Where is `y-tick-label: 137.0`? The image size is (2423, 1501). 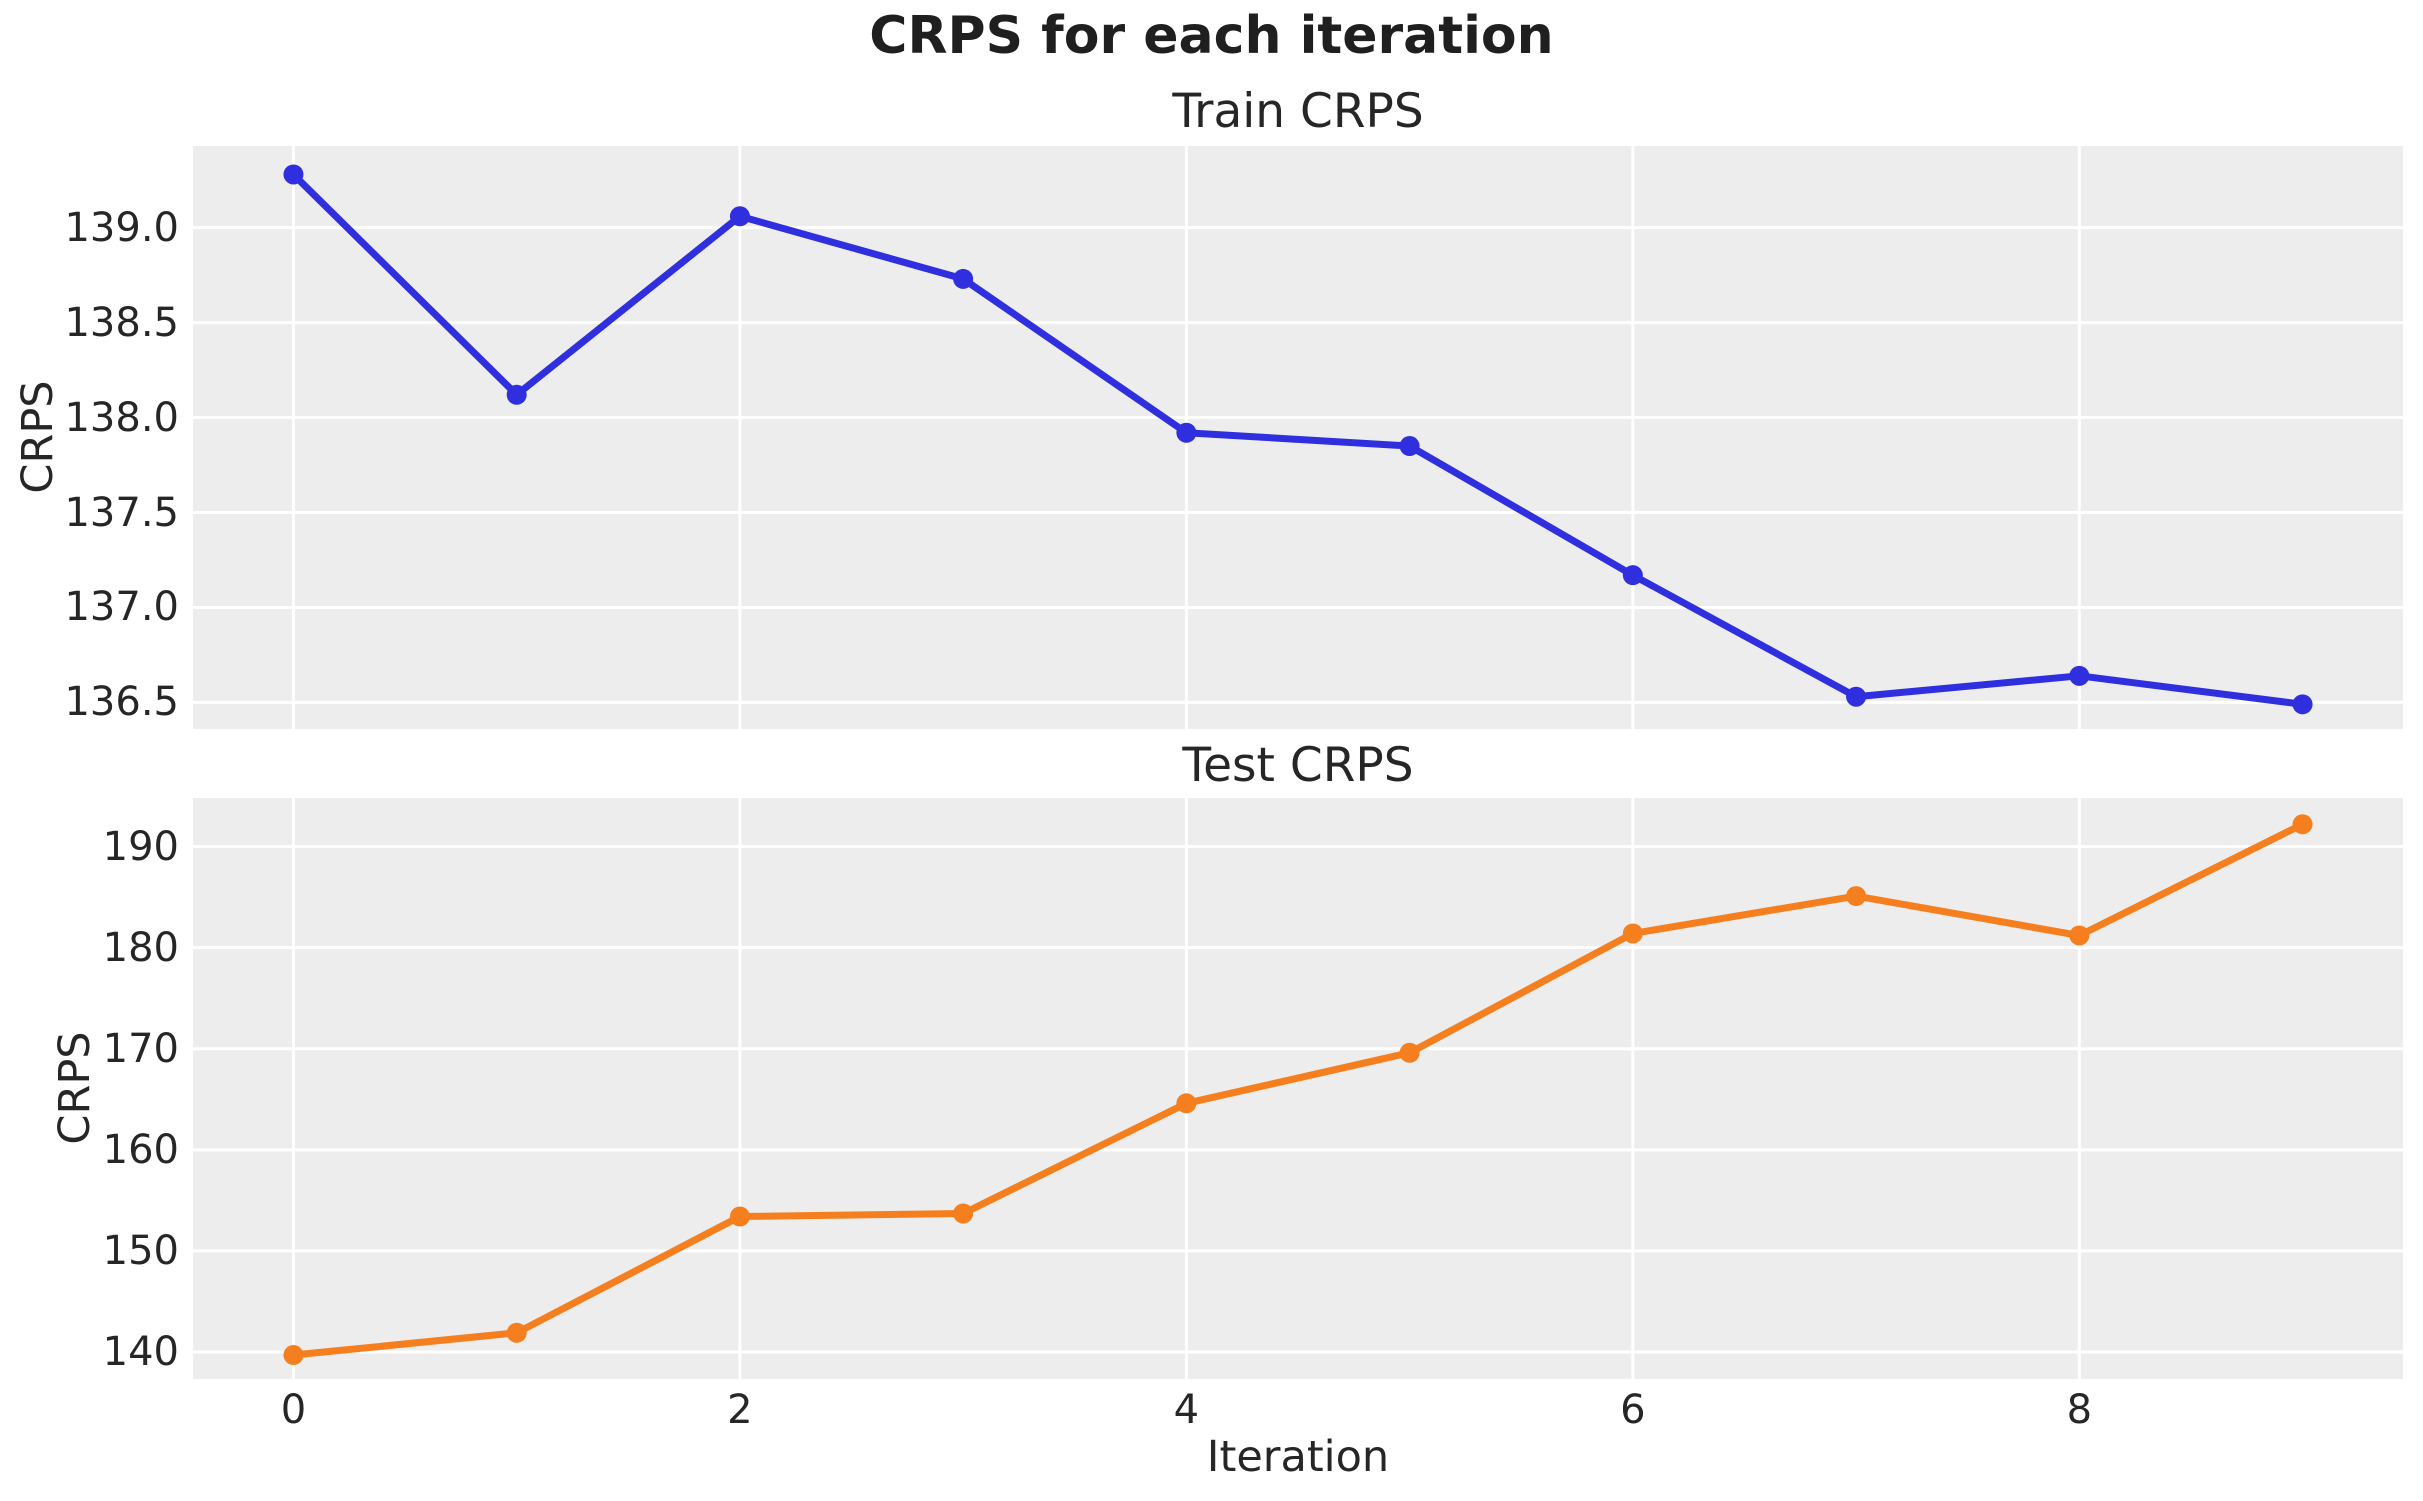
y-tick-label: 137.0 is located at coordinates (121, 607).